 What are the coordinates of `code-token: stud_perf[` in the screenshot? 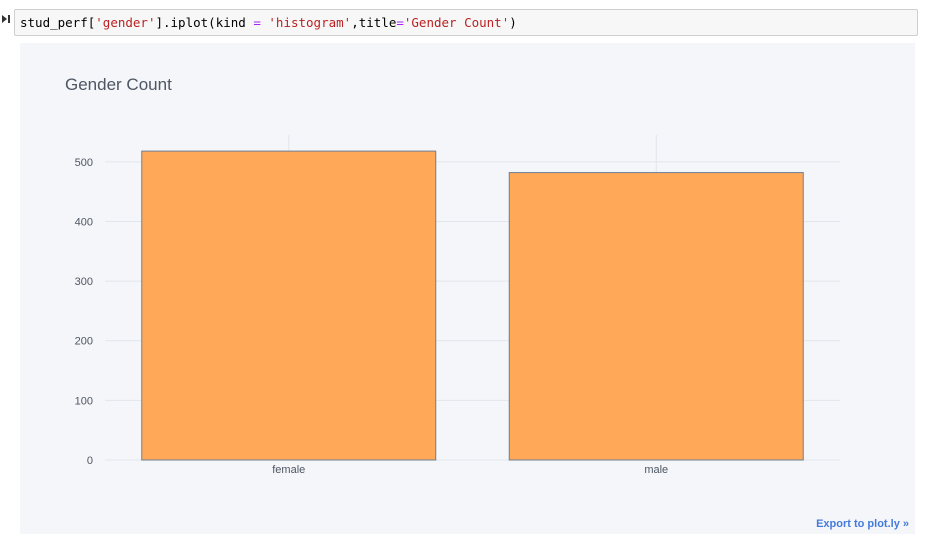 It's located at (58, 22).